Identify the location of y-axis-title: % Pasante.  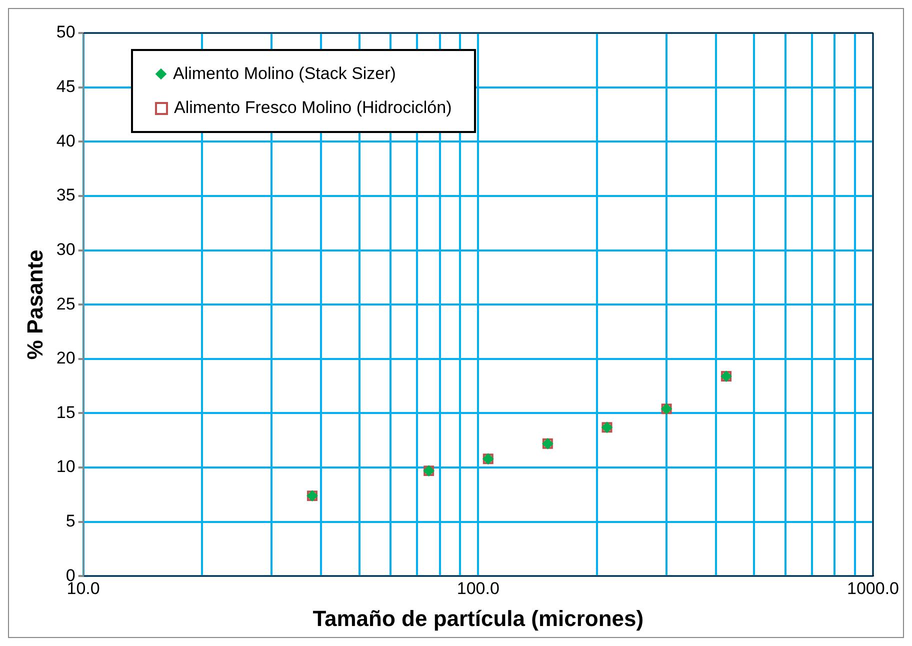
(35, 305).